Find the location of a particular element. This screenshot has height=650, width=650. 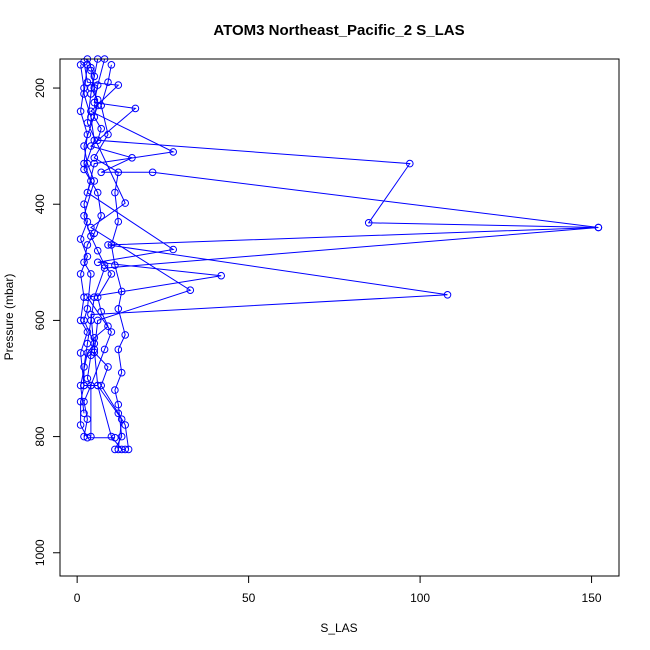

y-tick-label: 800 is located at coordinates (40, 436).